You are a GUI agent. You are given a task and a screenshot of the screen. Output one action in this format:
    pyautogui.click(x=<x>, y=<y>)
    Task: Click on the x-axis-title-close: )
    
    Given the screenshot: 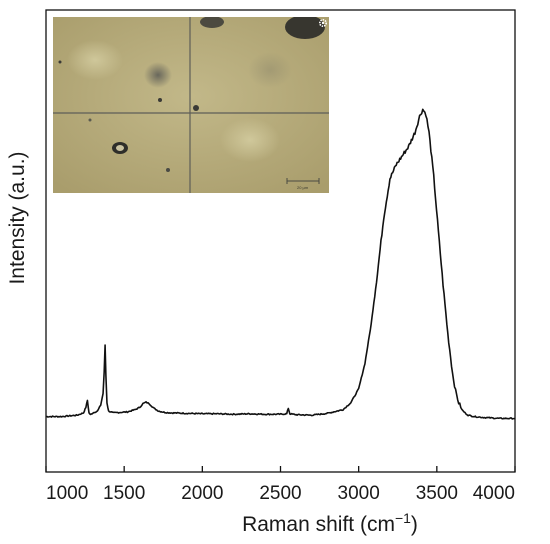 What is the action you would take?
    pyautogui.click(x=414, y=524)
    